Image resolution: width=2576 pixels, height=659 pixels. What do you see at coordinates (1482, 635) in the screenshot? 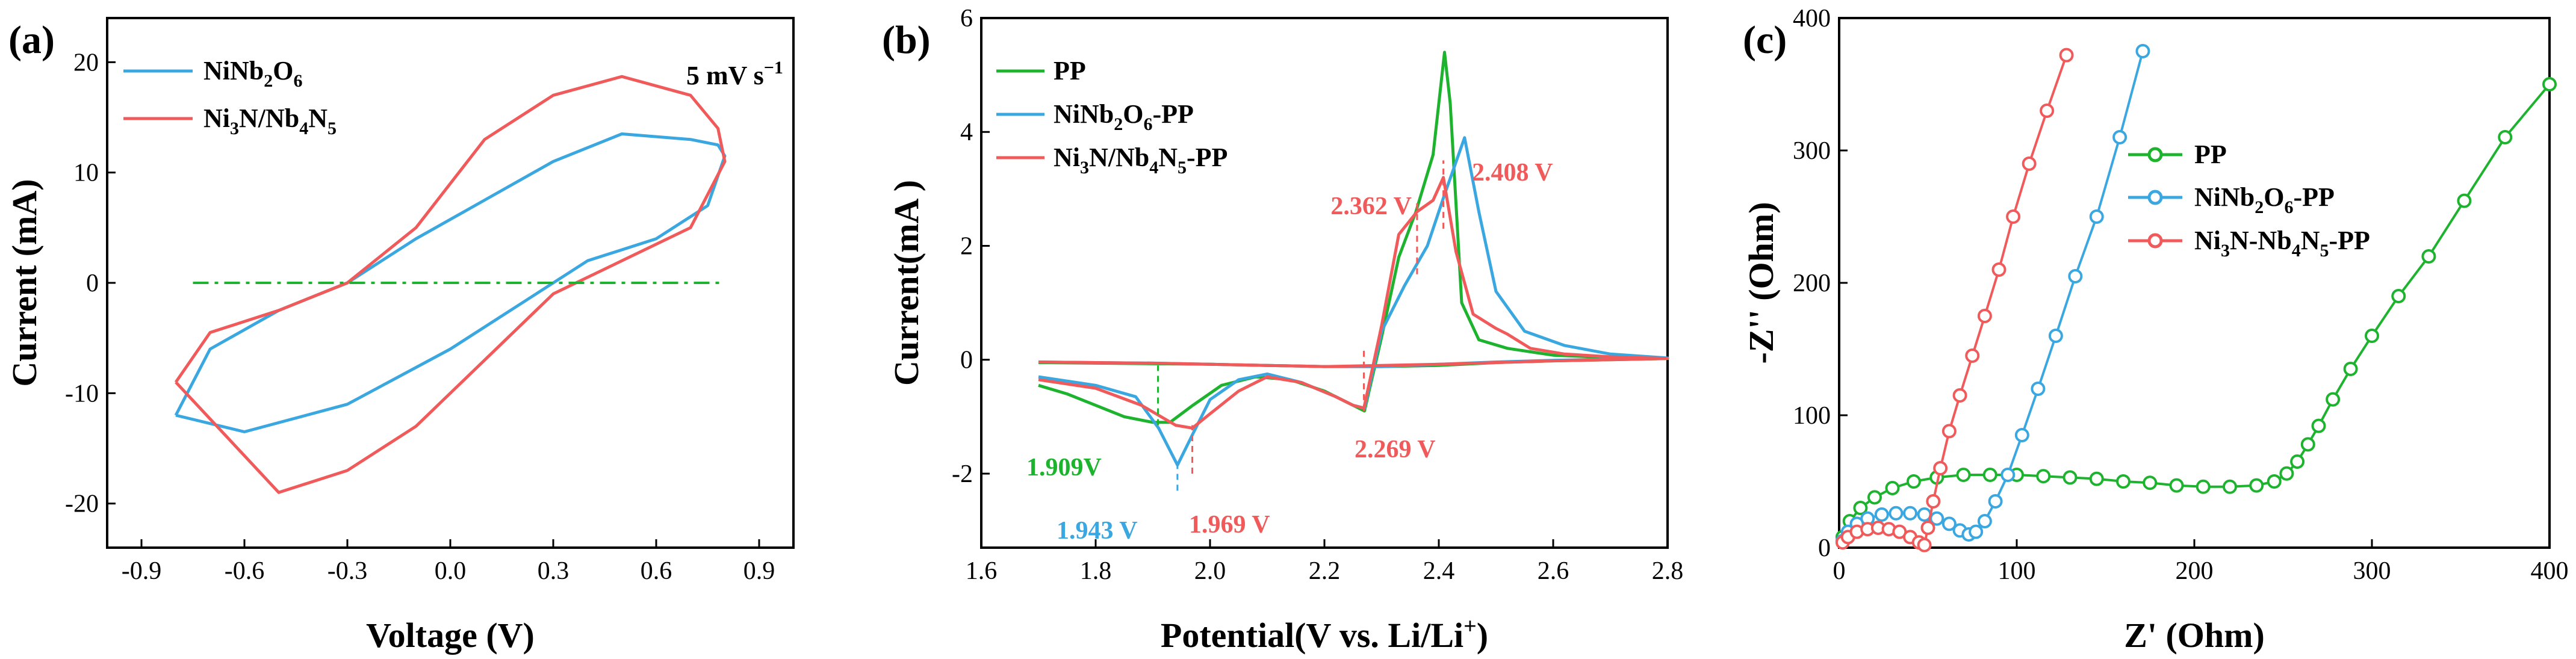
I see `x-axis-label-b-tail: )` at bounding box center [1482, 635].